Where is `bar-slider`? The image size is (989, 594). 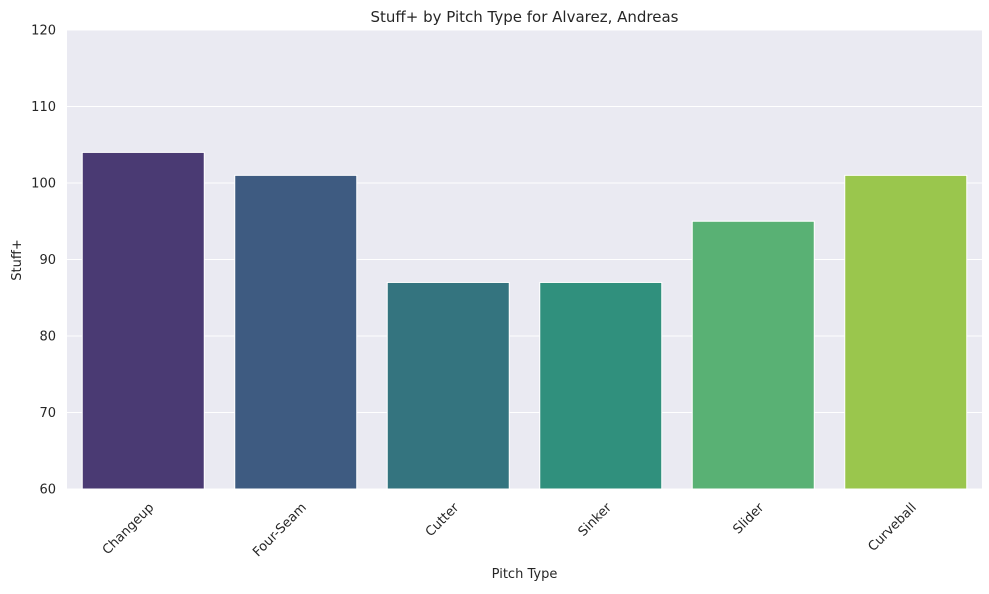 bar-slider is located at coordinates (753, 355).